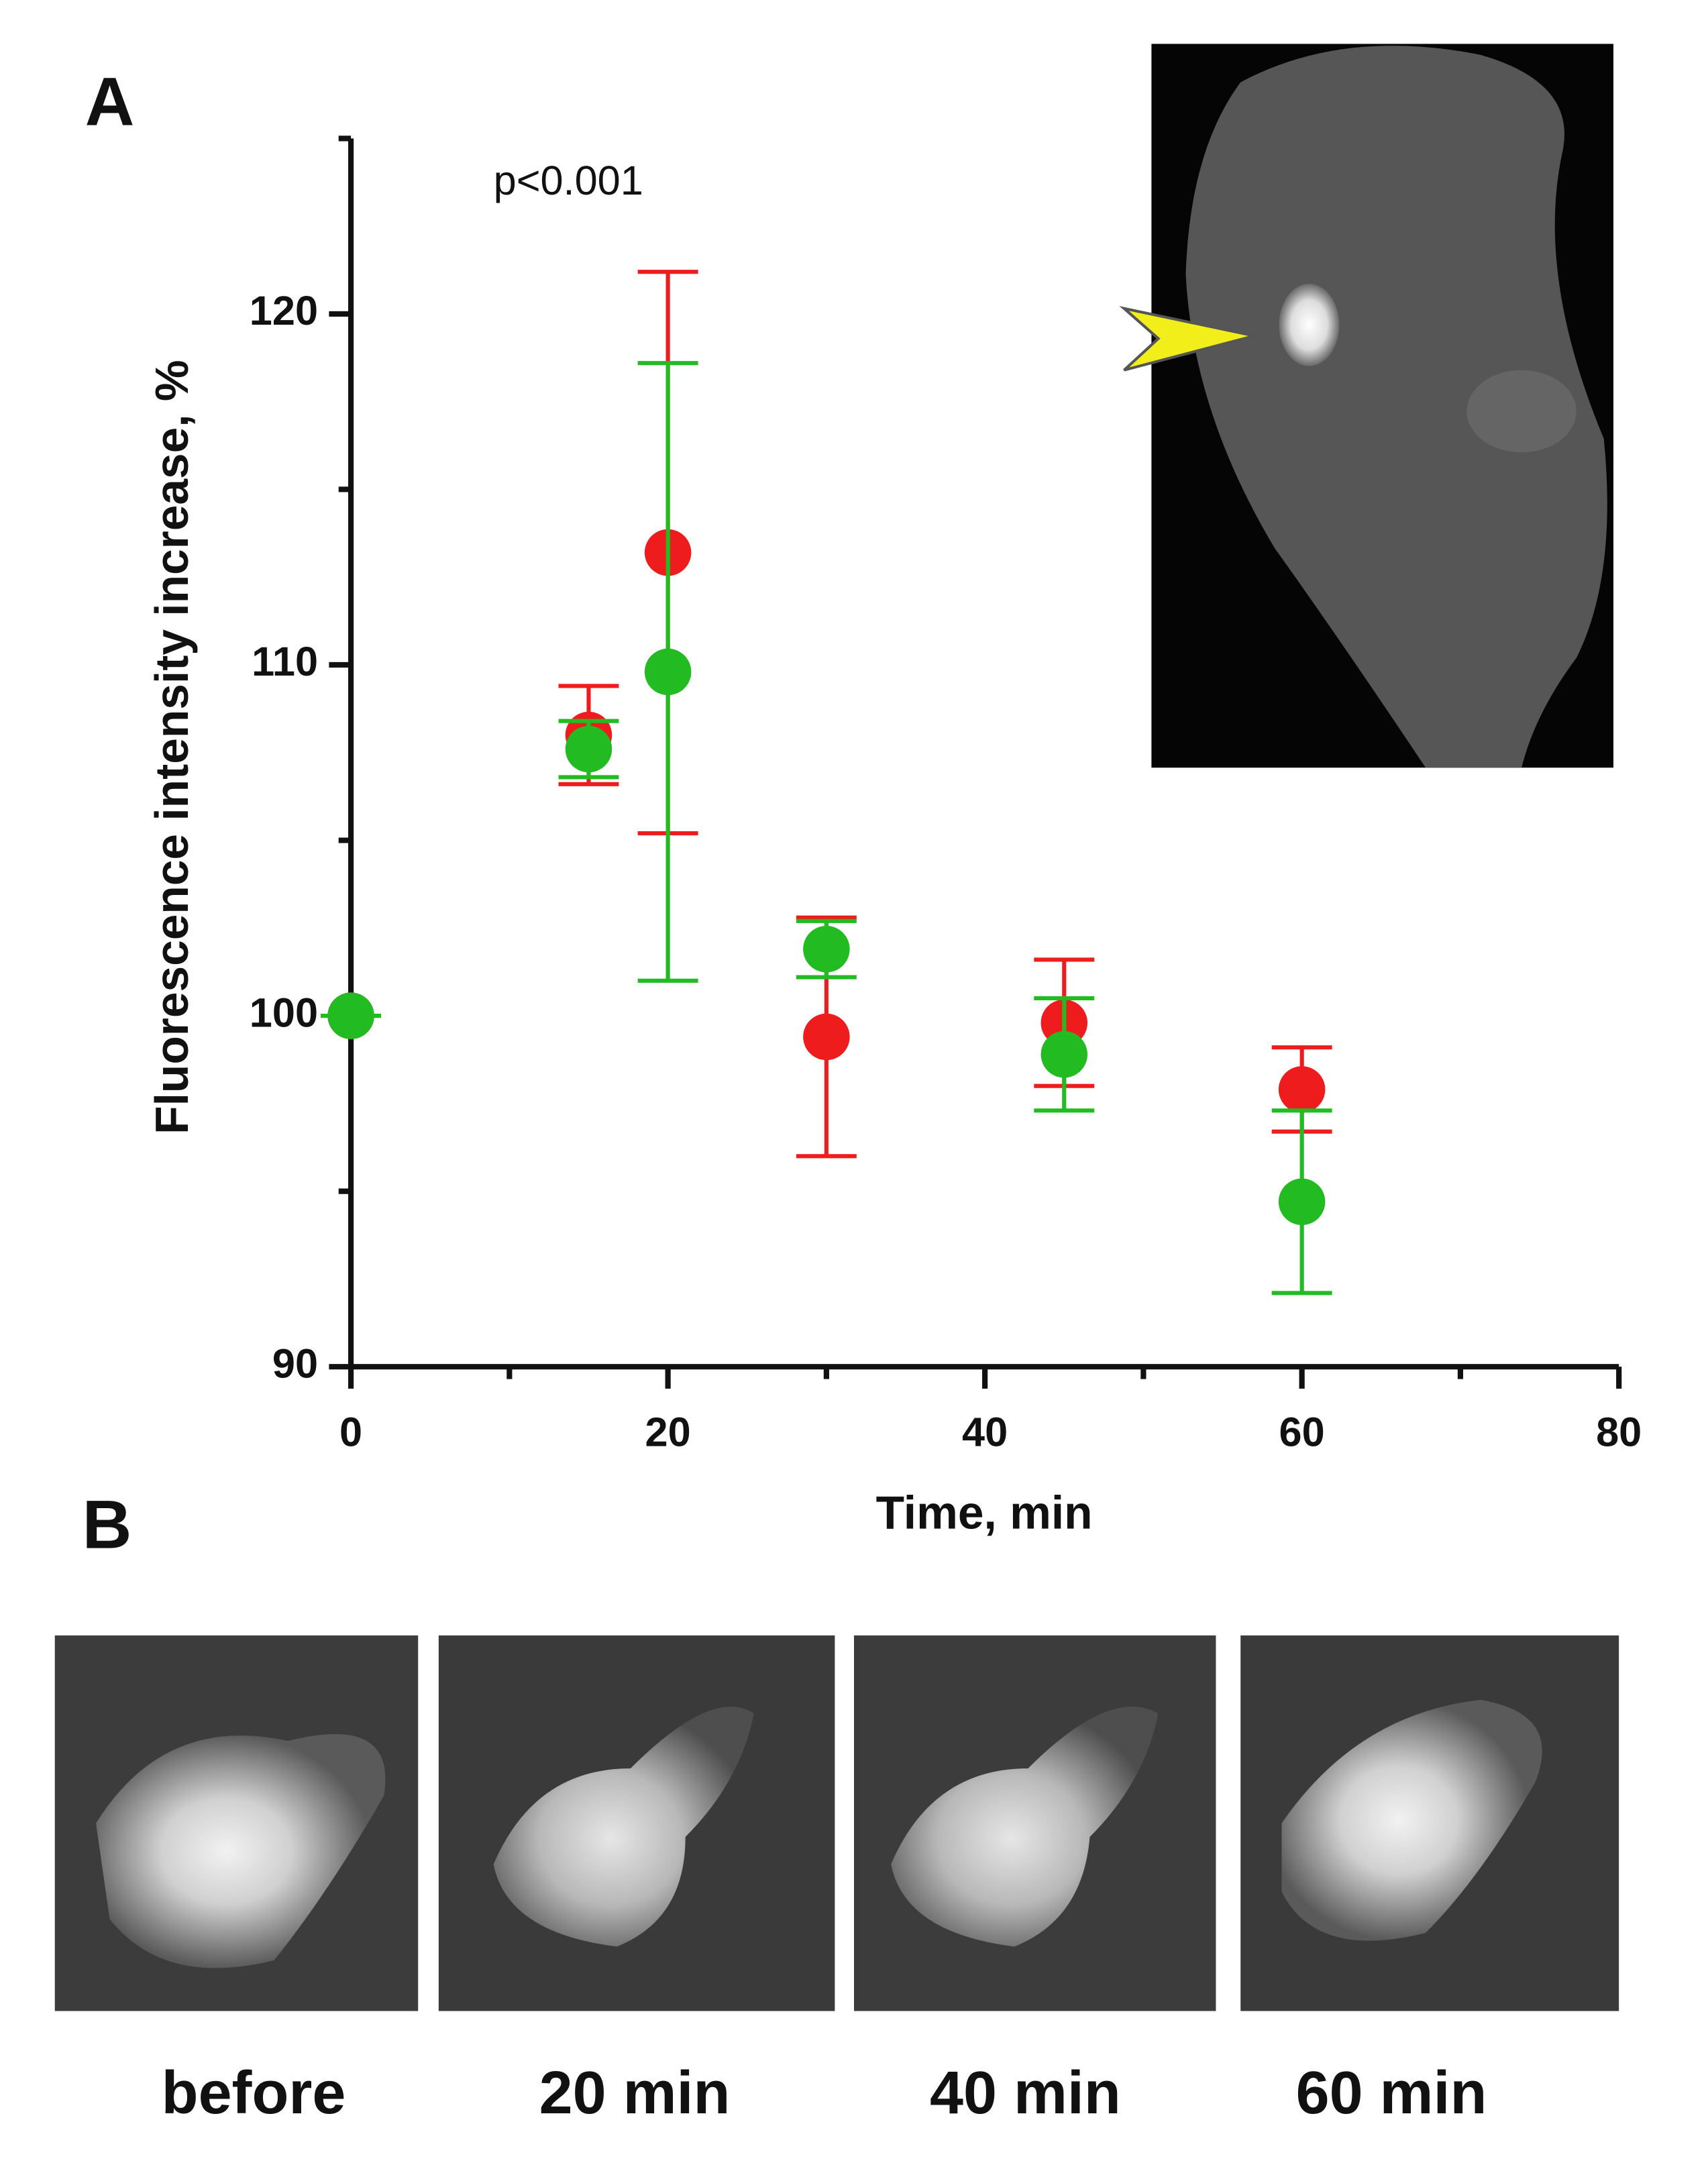 The width and height of the screenshot is (1708, 2171). What do you see at coordinates (285, 661) in the screenshot?
I see `y-tick-label: 110` at bounding box center [285, 661].